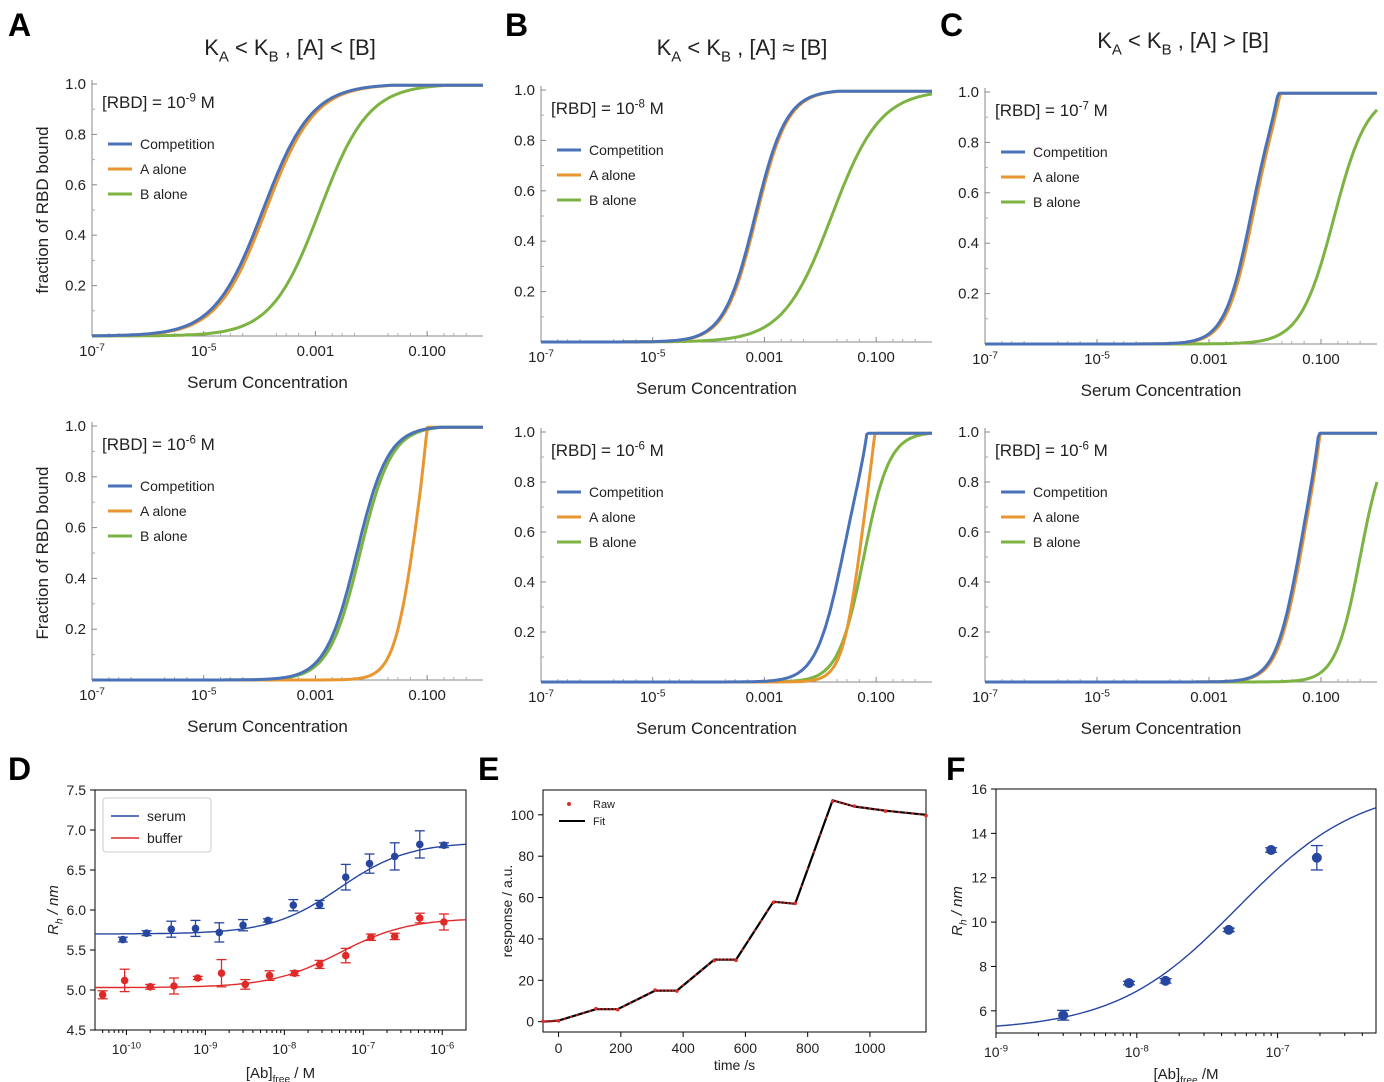 The image size is (1384, 1082). What do you see at coordinates (77, 950) in the screenshot?
I see `y-tick-label: 5.5` at bounding box center [77, 950].